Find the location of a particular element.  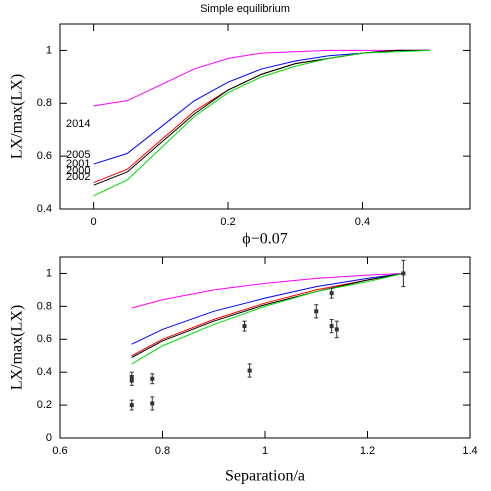

y-tick-label: 0.2 is located at coordinates (44, 405).